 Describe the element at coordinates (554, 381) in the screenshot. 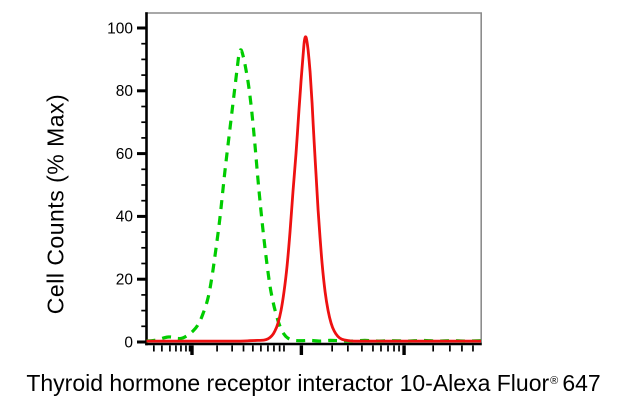

I see `registered-trademark-symbol: ®` at that location.